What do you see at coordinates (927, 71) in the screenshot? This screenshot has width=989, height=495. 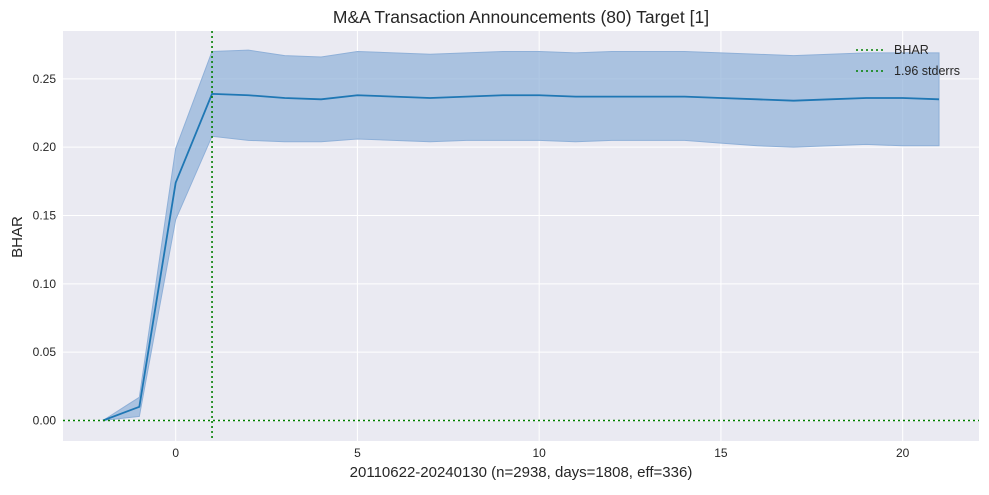 I see `legend-label: 1.96 stderrs` at bounding box center [927, 71].